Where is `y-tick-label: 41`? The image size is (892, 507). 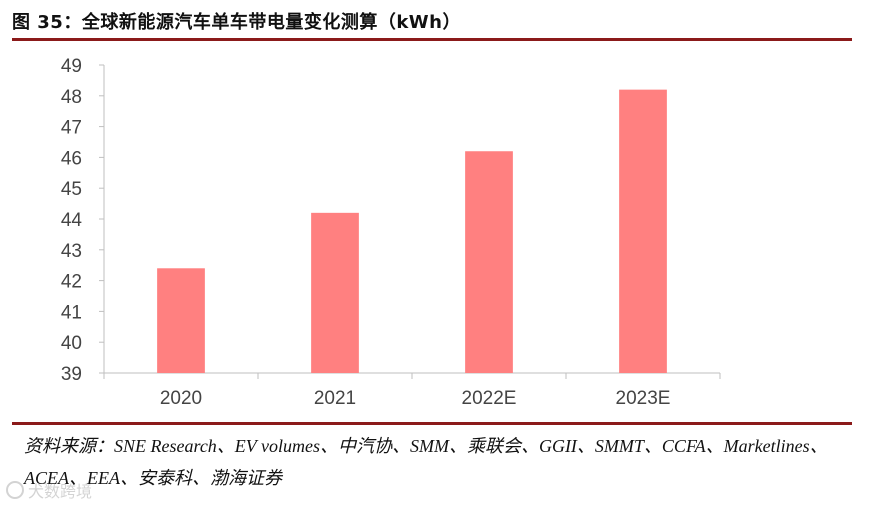
y-tick-label: 41 is located at coordinates (71, 312).